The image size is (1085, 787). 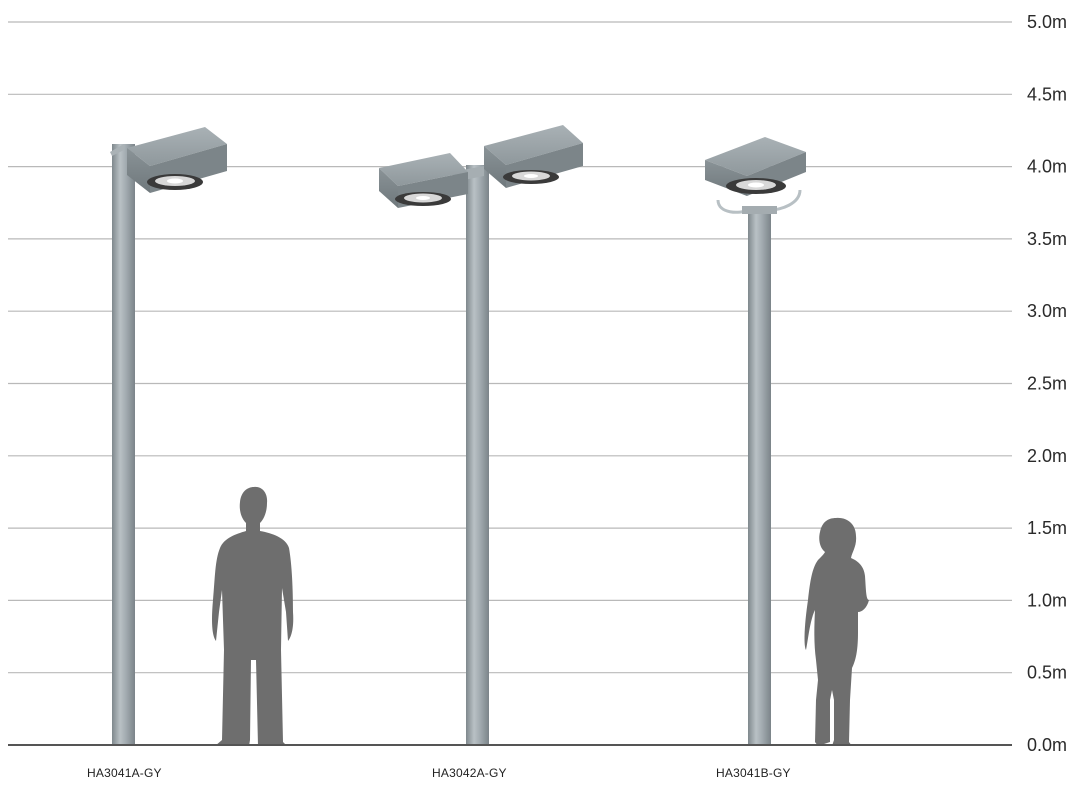 I want to click on model-label-ha3041a: HA3041A-GY, so click(x=124, y=773).